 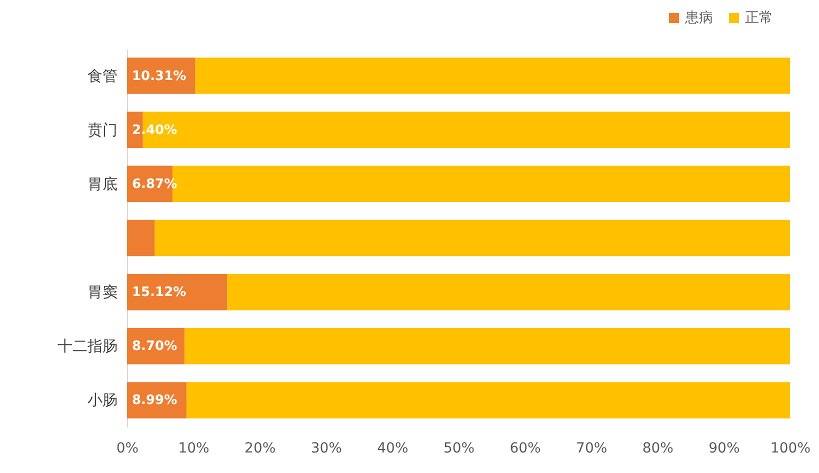 What do you see at coordinates (103, 75) in the screenshot?
I see `y-tick-label: 食管` at bounding box center [103, 75].